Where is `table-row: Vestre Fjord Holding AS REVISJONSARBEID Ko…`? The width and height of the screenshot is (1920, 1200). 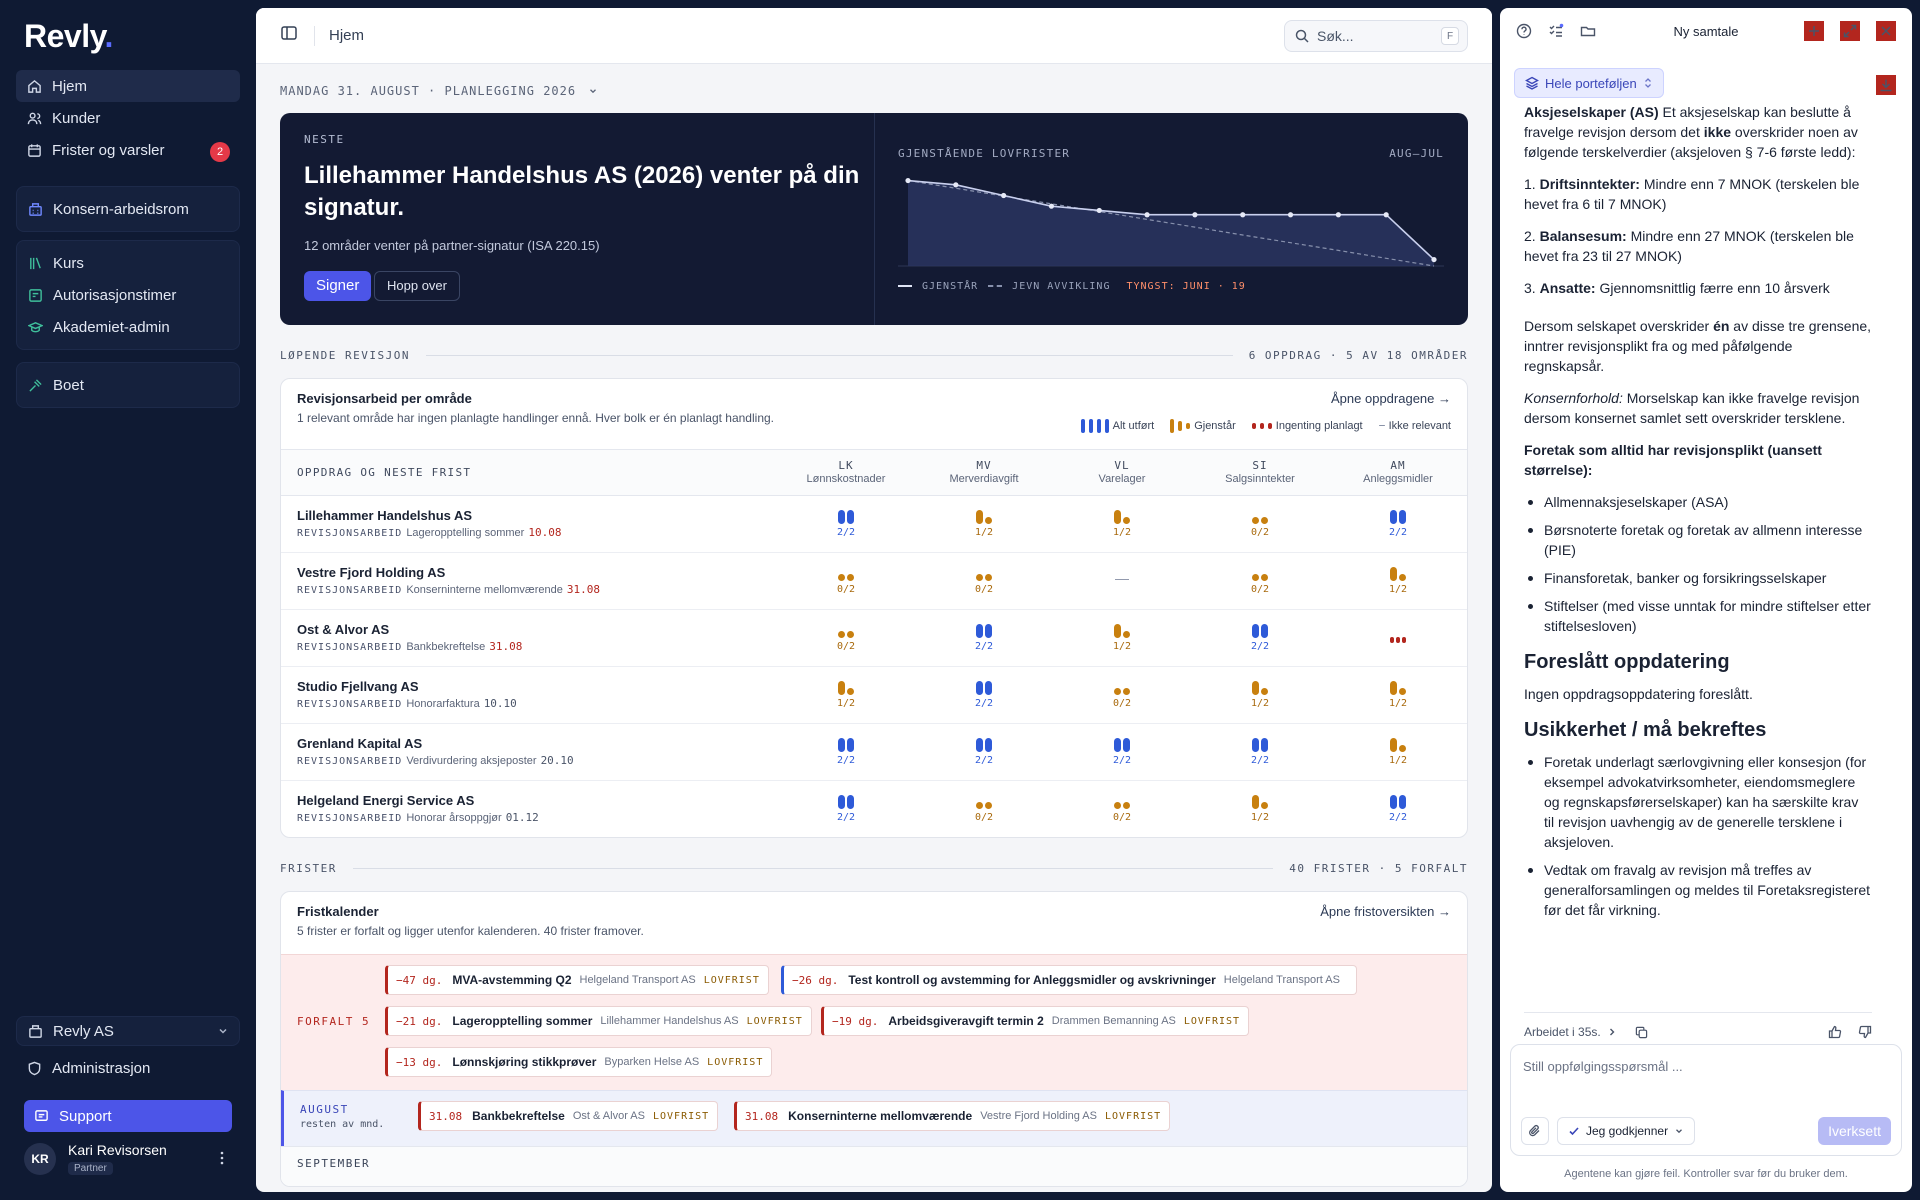
table-row: Vestre Fjord Holding AS REVISJONSARBEID Ko… is located at coordinates (874, 580).